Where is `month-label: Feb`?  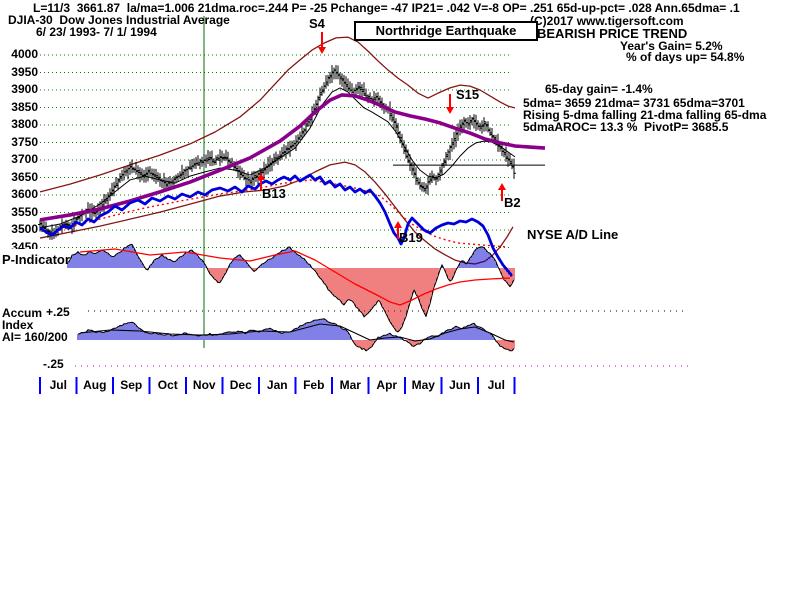 month-label: Feb is located at coordinates (314, 385).